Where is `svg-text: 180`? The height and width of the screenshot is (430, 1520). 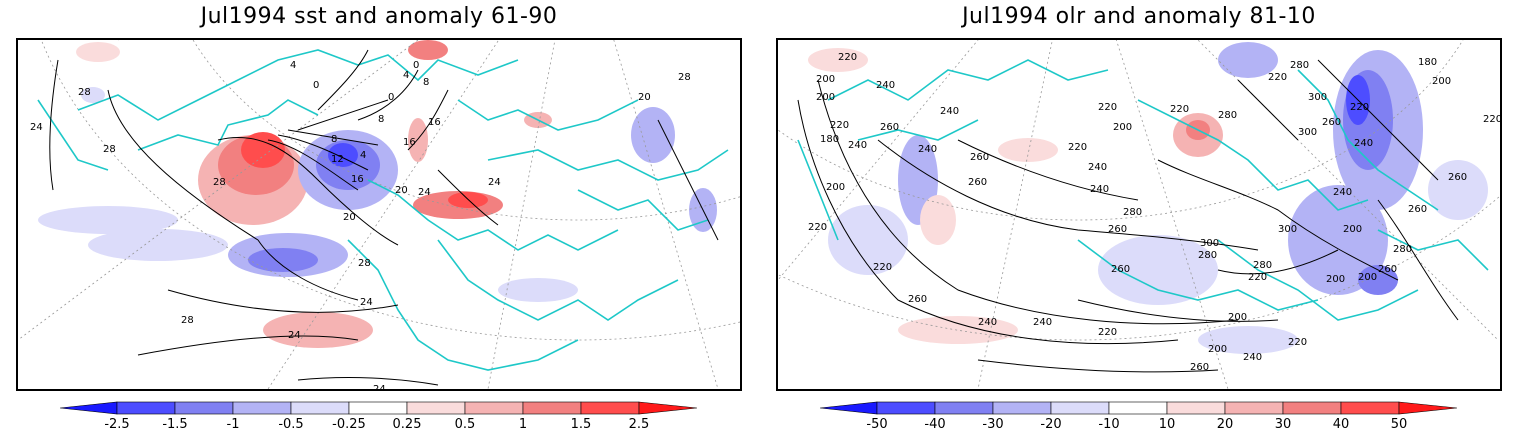
svg-text: 180 is located at coordinates (829, 139).